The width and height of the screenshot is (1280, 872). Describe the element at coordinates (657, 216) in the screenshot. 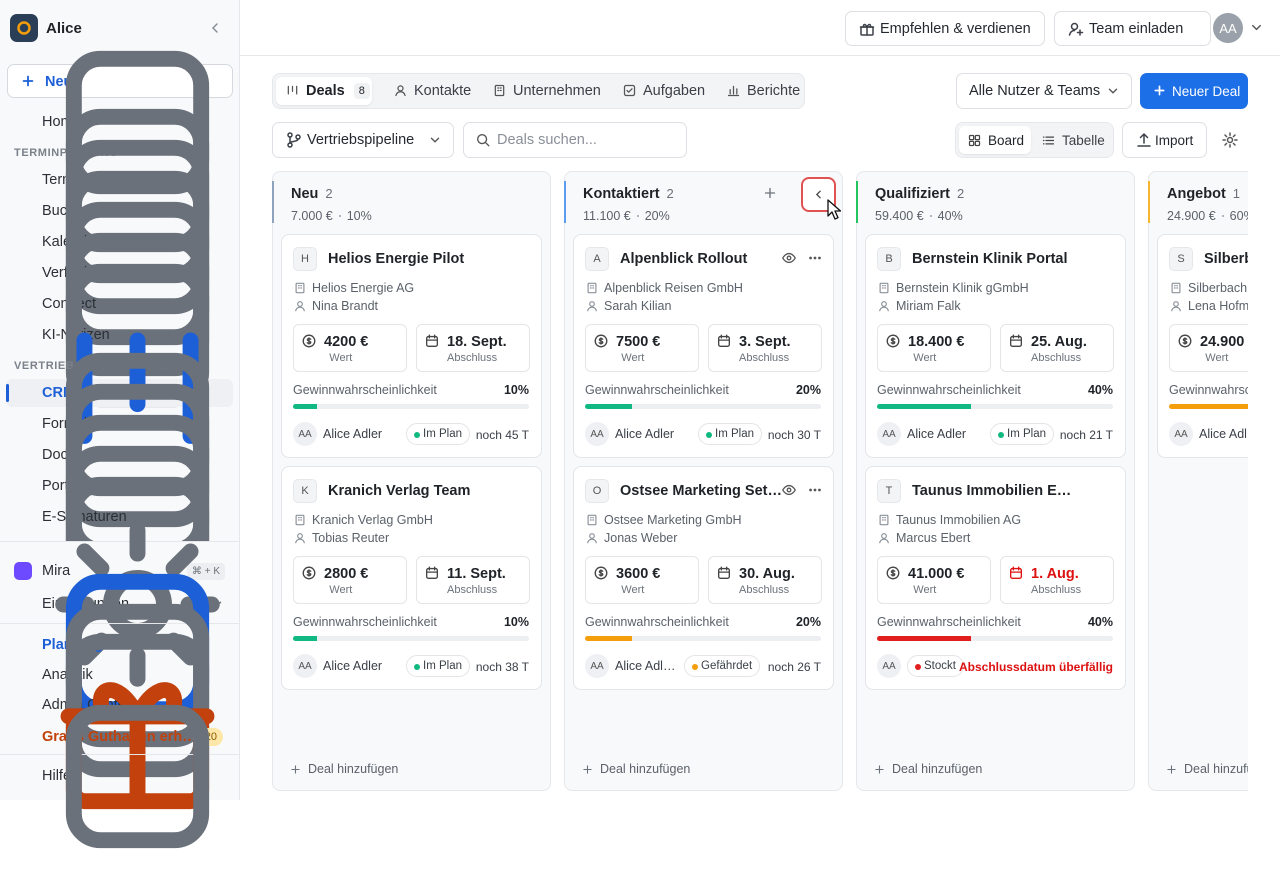

I see `stage-probability: 20%` at that location.